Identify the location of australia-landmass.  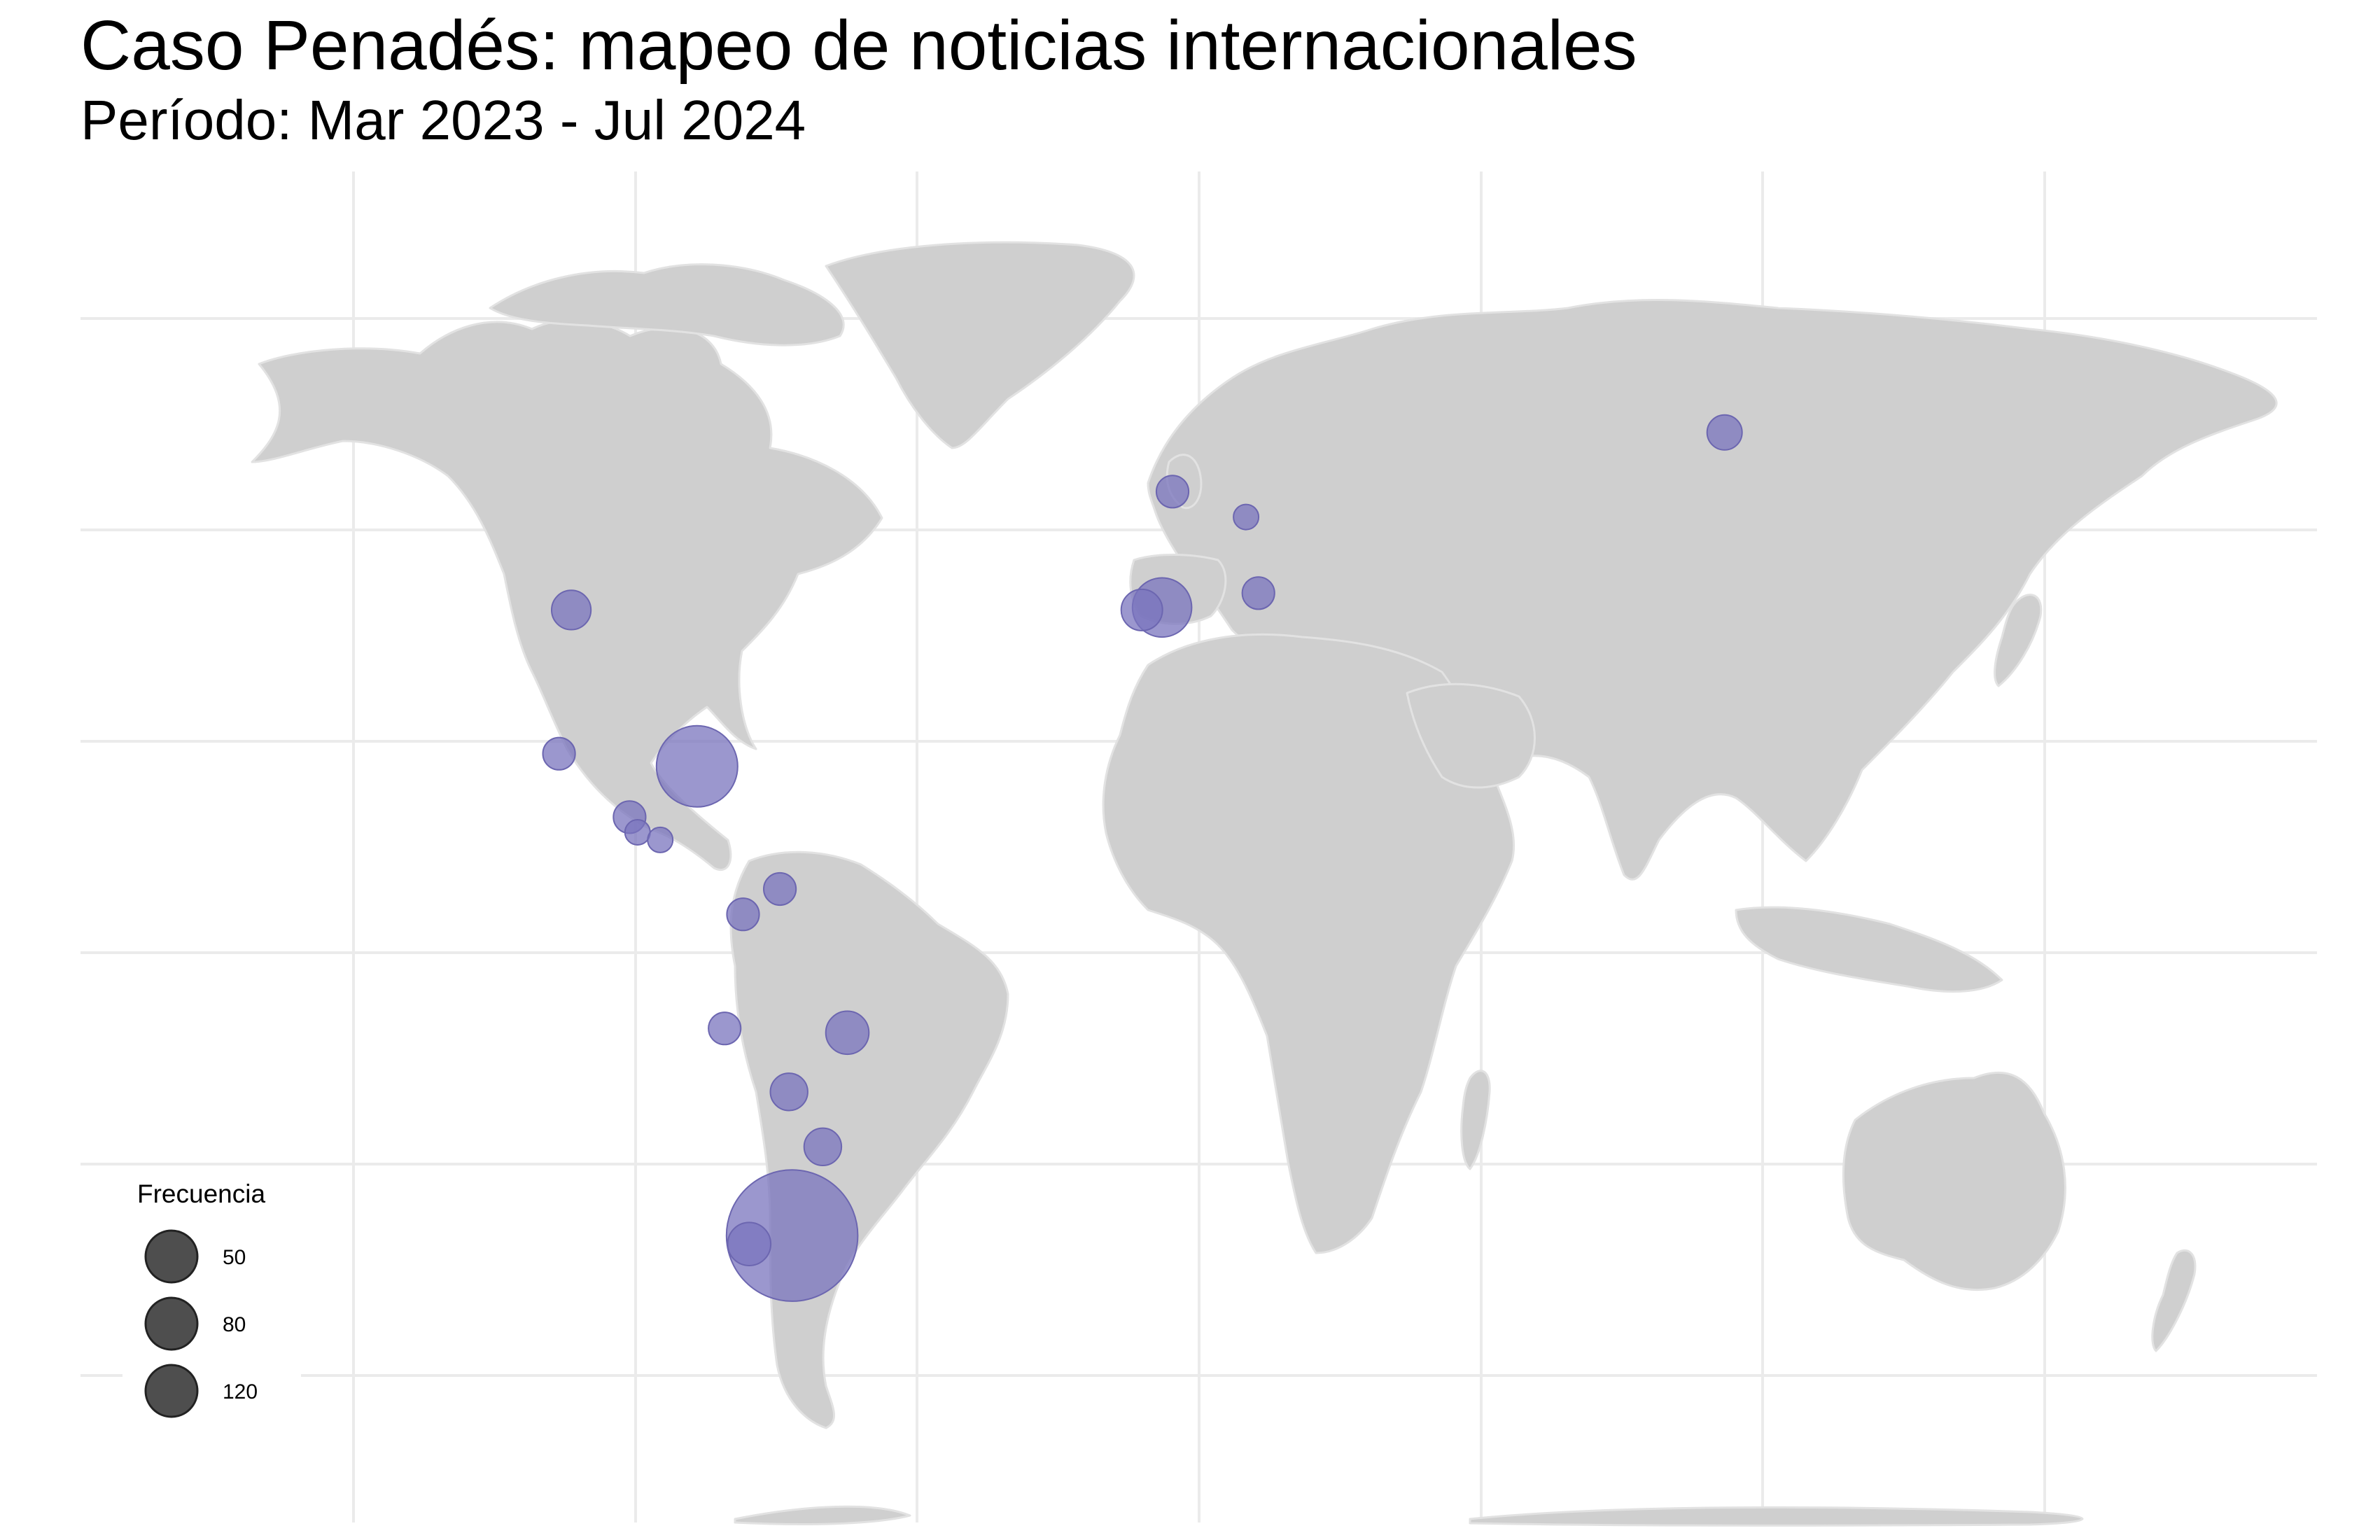
(1954, 1181).